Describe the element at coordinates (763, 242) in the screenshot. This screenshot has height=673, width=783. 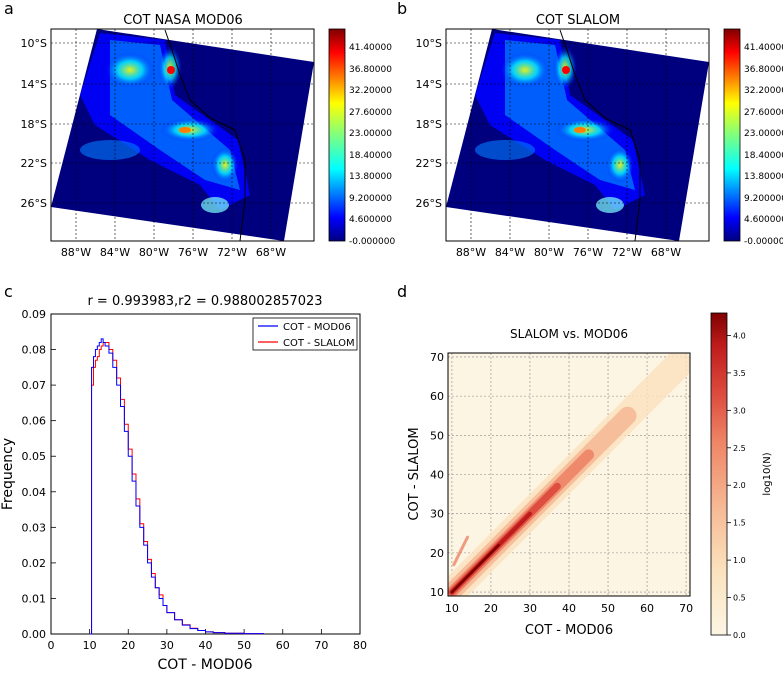
I see `map-b-colorbar-tick: -0.000000` at that location.